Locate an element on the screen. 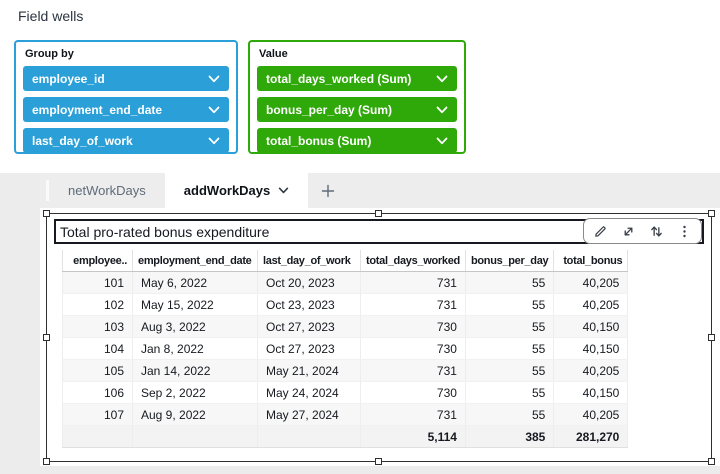 The width and height of the screenshot is (720, 474). table-totals-row: 5,114 385 281,270 is located at coordinates (345, 436).